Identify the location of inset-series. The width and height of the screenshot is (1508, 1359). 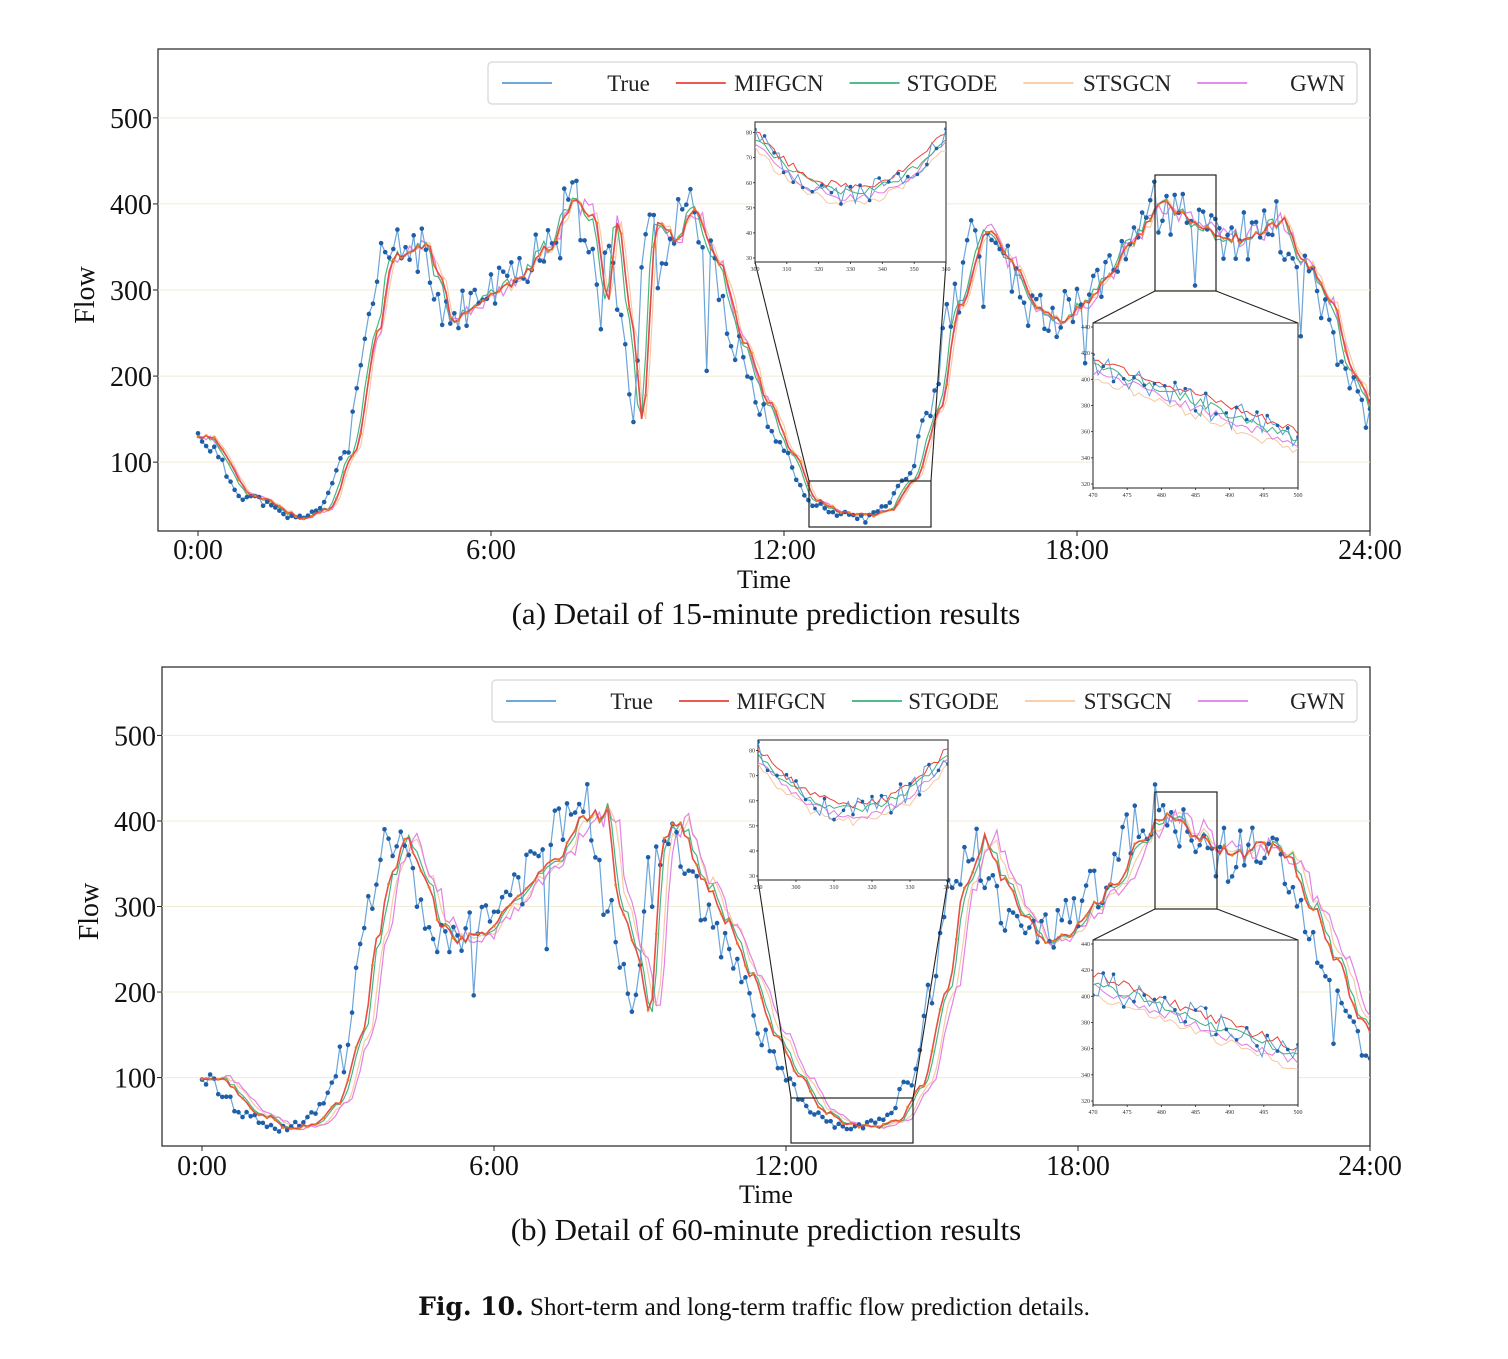
(1195, 403).